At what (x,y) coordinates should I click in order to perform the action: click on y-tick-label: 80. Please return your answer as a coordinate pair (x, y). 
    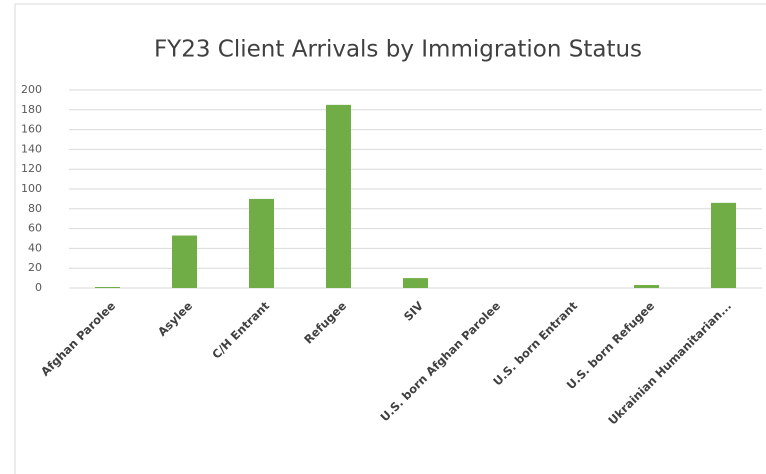
    Looking at the image, I should click on (35, 208).